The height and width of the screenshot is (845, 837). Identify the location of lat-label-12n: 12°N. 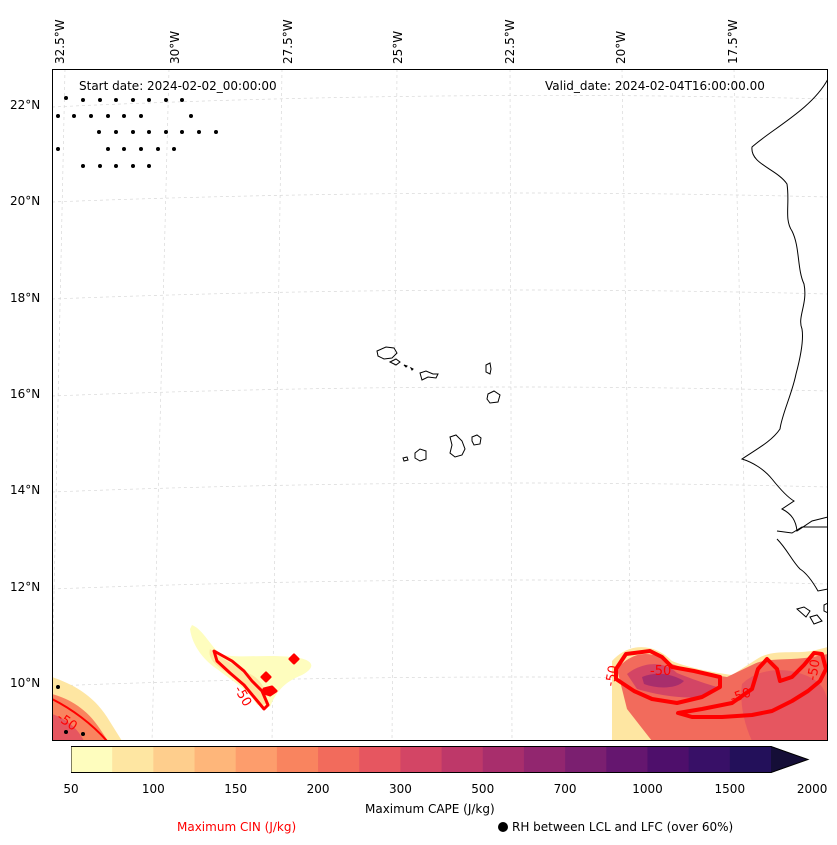
(25, 587).